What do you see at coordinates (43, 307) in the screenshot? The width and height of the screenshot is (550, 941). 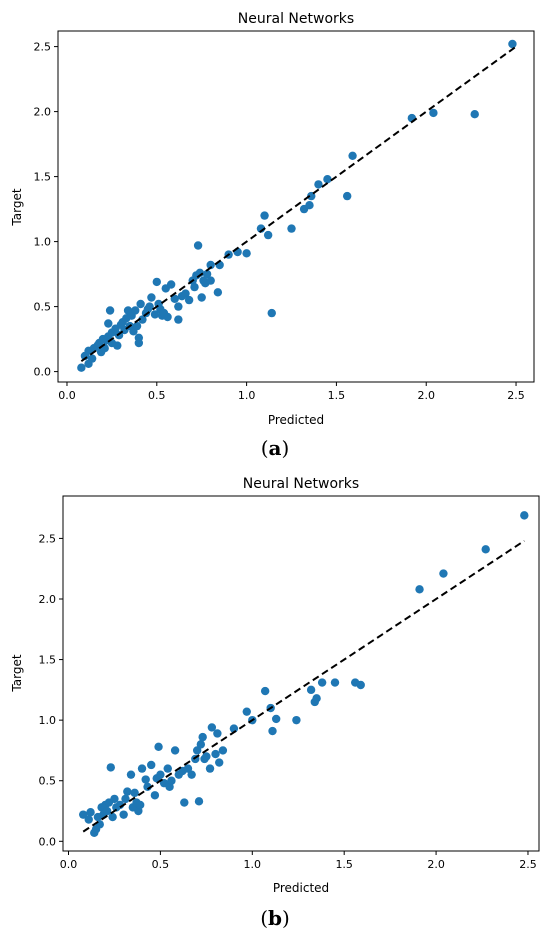 I see `y-tick-label: 0.5` at bounding box center [43, 307].